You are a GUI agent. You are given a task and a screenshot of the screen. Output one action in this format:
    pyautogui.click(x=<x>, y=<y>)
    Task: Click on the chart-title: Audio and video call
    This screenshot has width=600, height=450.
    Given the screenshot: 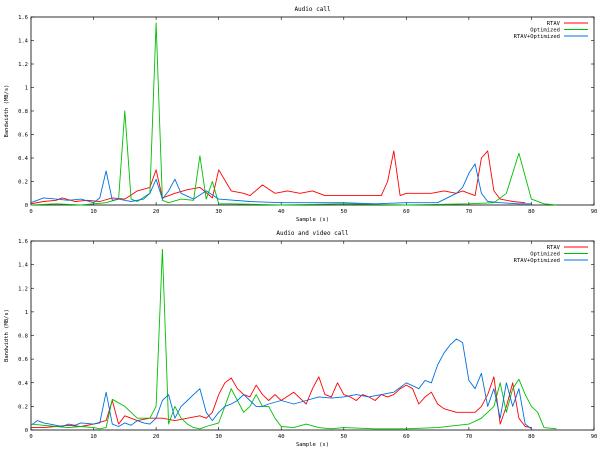 What is the action you would take?
    pyautogui.click(x=312, y=233)
    